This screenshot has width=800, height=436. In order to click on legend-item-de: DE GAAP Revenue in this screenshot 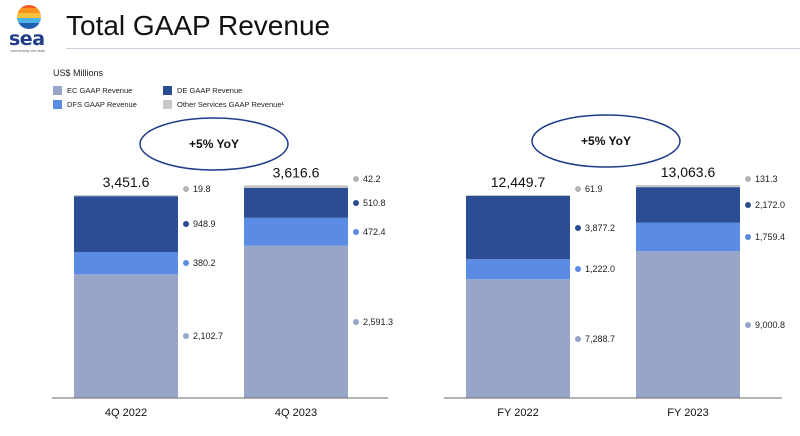, I will do `click(202, 90)`.